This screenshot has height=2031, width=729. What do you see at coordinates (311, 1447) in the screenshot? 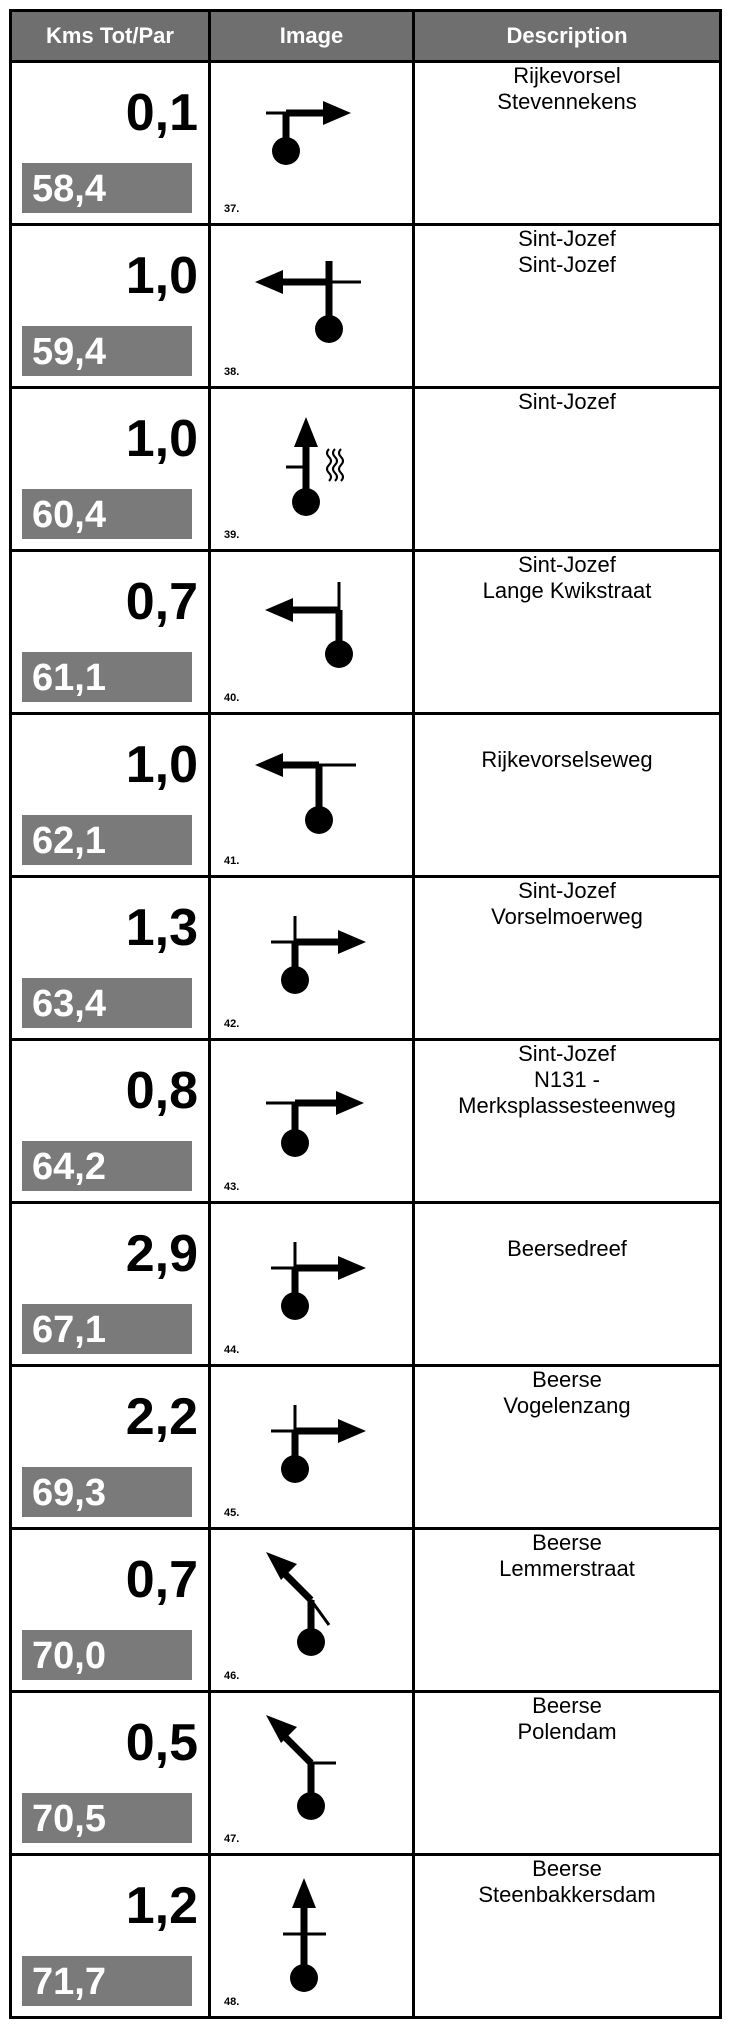
I see `image-cell: 45.` at bounding box center [311, 1447].